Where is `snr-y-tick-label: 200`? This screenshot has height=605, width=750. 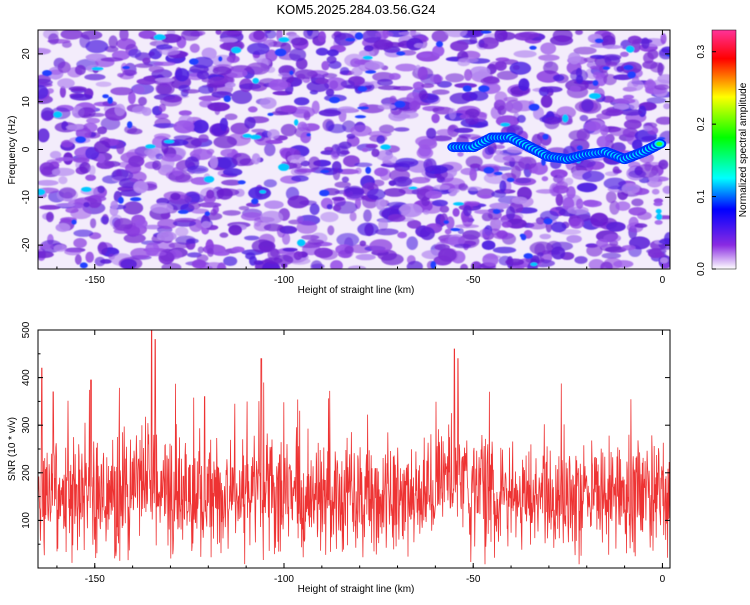 snr-y-tick-label: 200 is located at coordinates (26, 472).